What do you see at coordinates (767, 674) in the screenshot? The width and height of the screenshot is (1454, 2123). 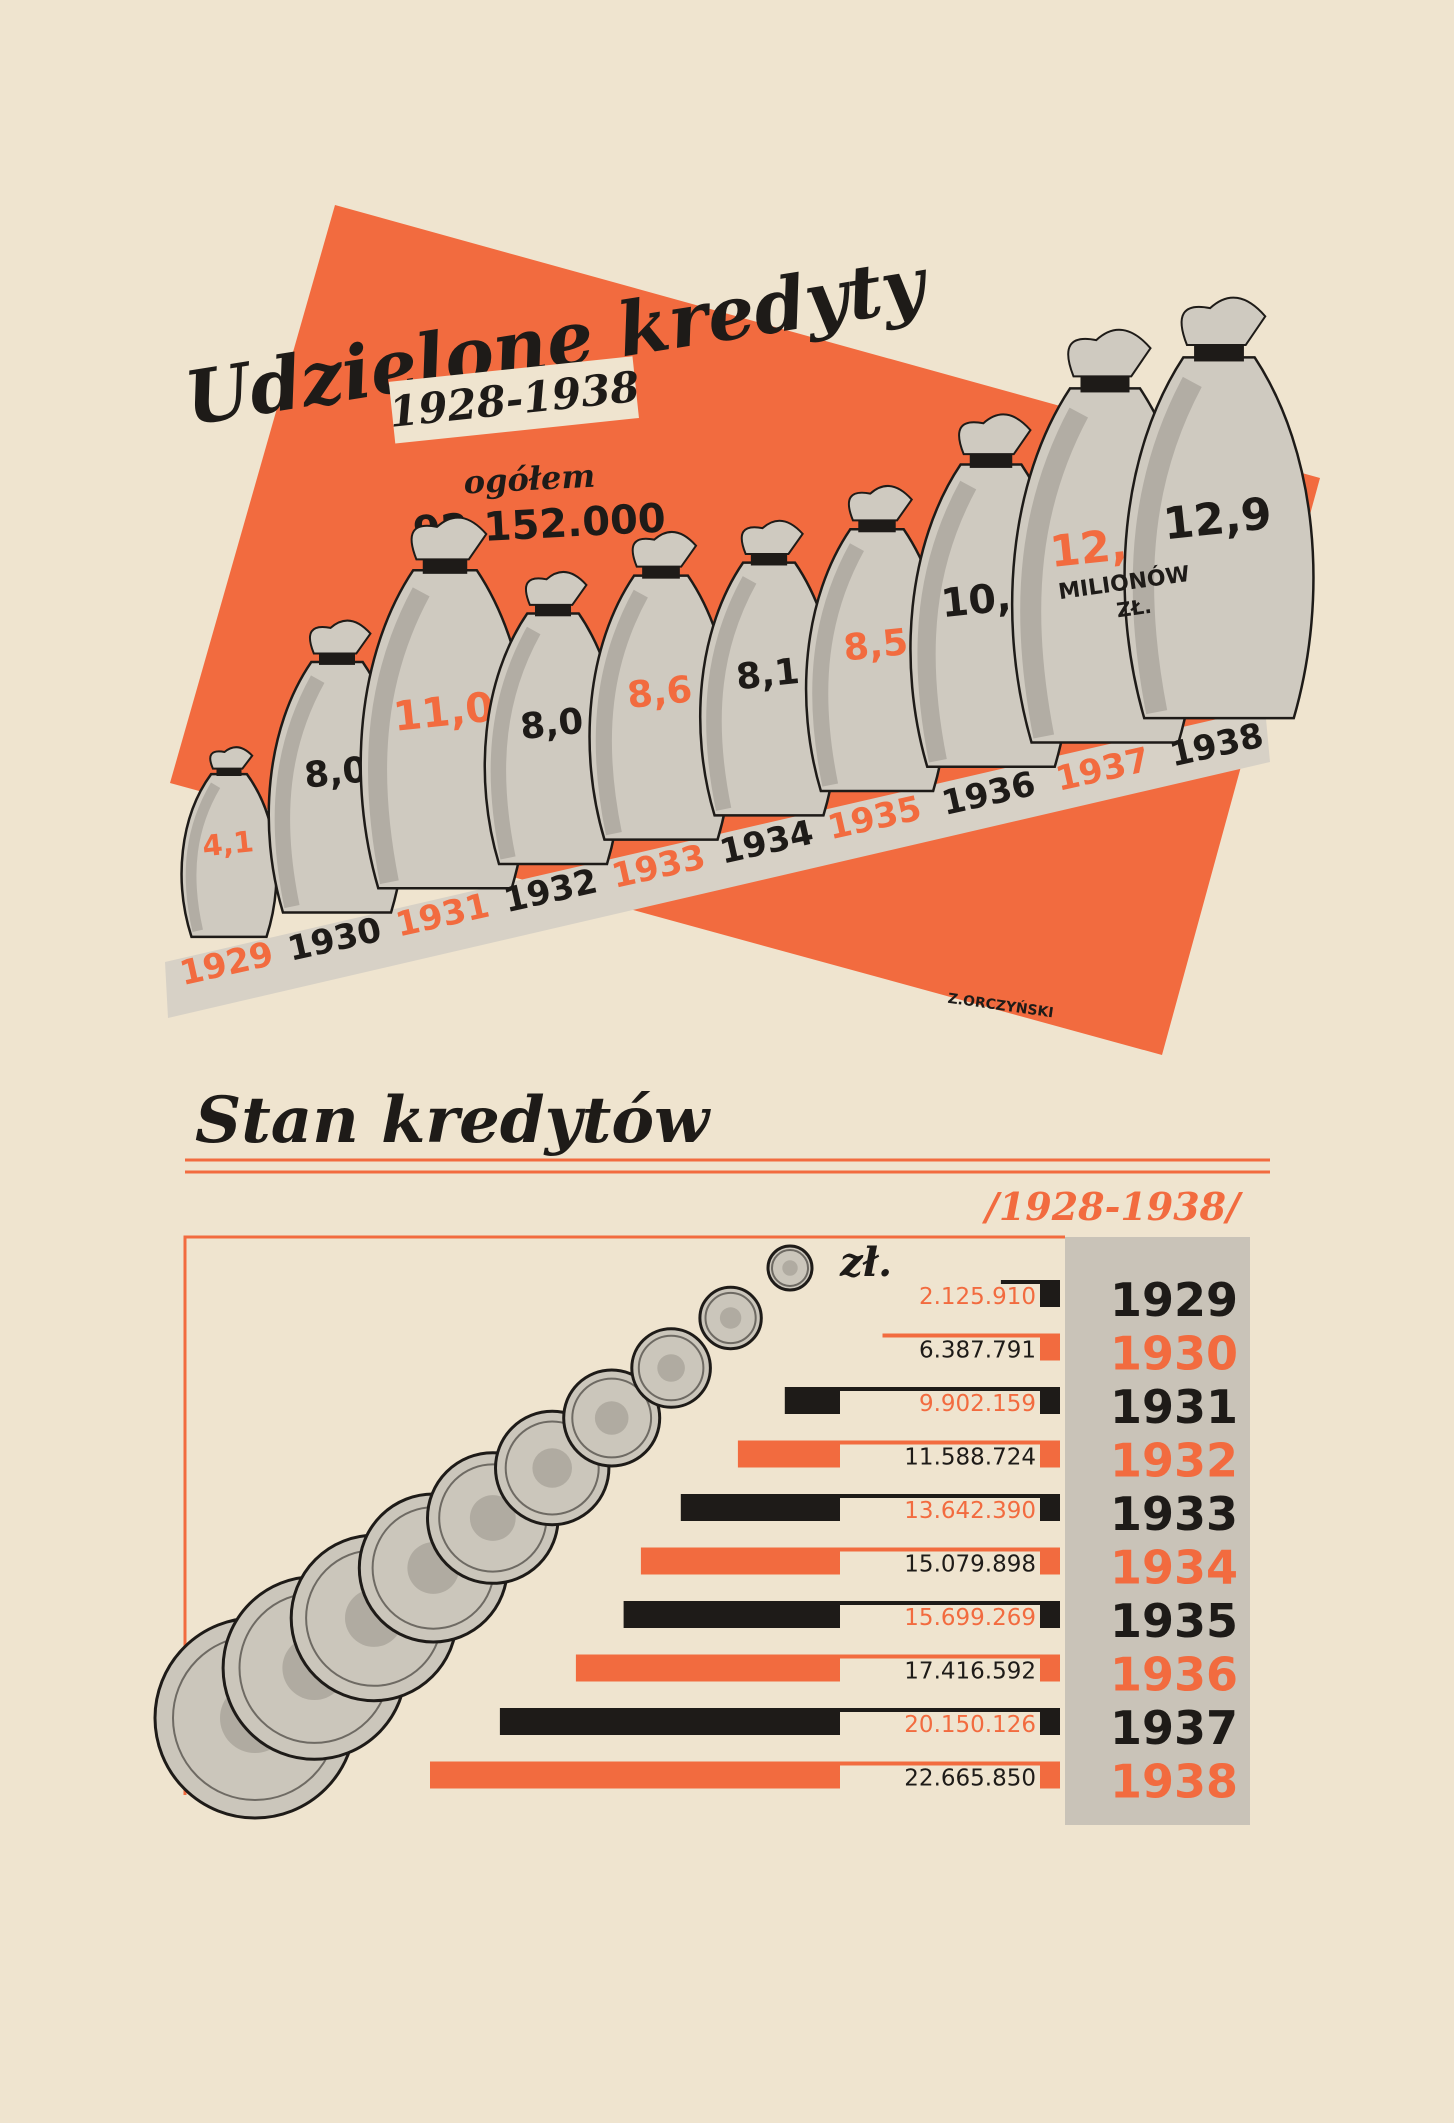 I see `sack-value-label: 8,1` at bounding box center [767, 674].